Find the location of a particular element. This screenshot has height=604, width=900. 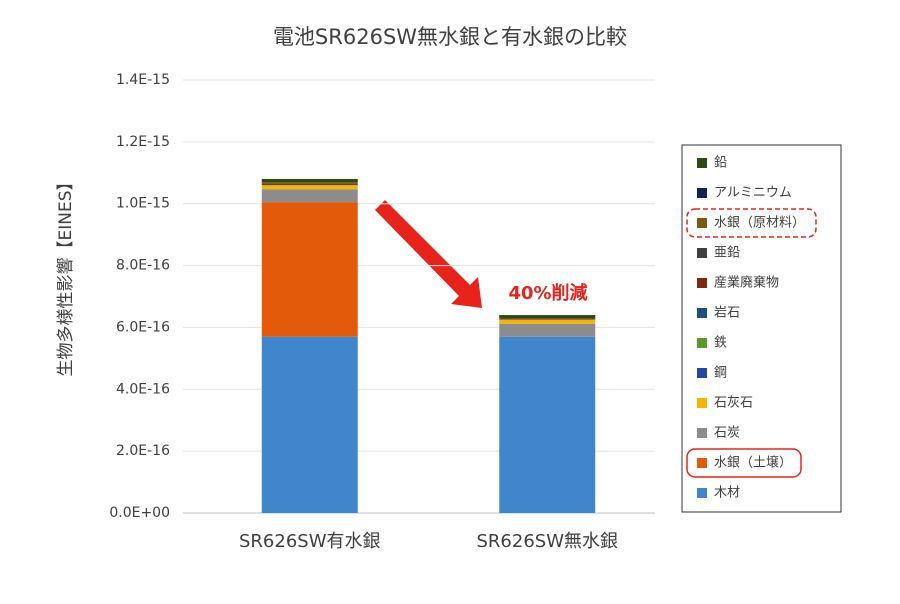

y-tick-label: 1.0E-15 is located at coordinates (143, 204).